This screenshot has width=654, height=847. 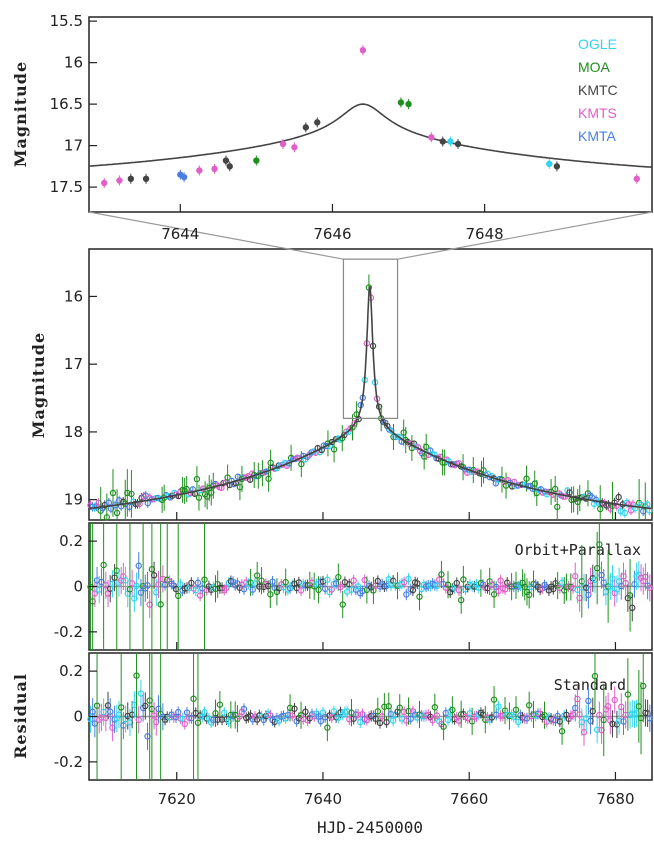 What do you see at coordinates (20, 114) in the screenshot?
I see `zoom-ylabel: Magnitude` at bounding box center [20, 114].